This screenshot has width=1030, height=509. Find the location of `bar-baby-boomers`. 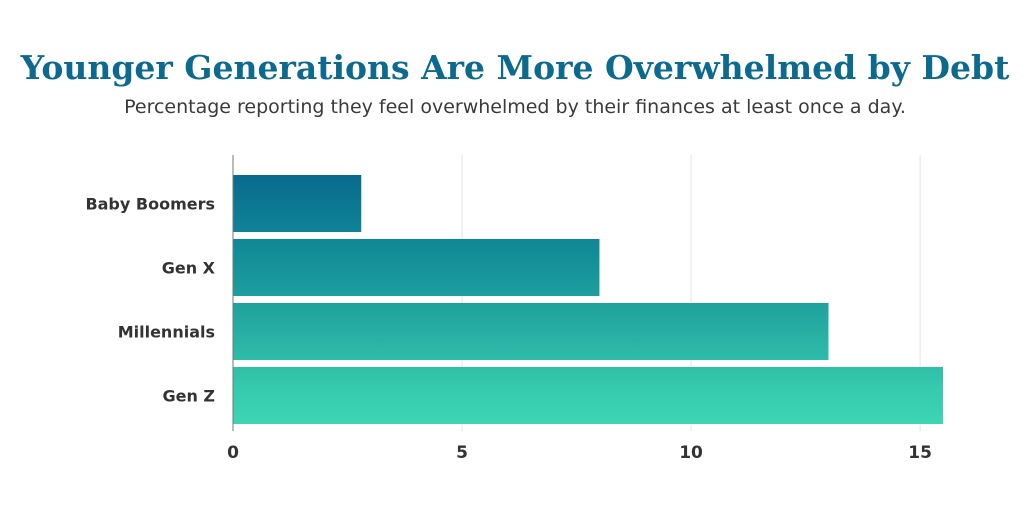

bar-baby-boomers is located at coordinates (297, 203).